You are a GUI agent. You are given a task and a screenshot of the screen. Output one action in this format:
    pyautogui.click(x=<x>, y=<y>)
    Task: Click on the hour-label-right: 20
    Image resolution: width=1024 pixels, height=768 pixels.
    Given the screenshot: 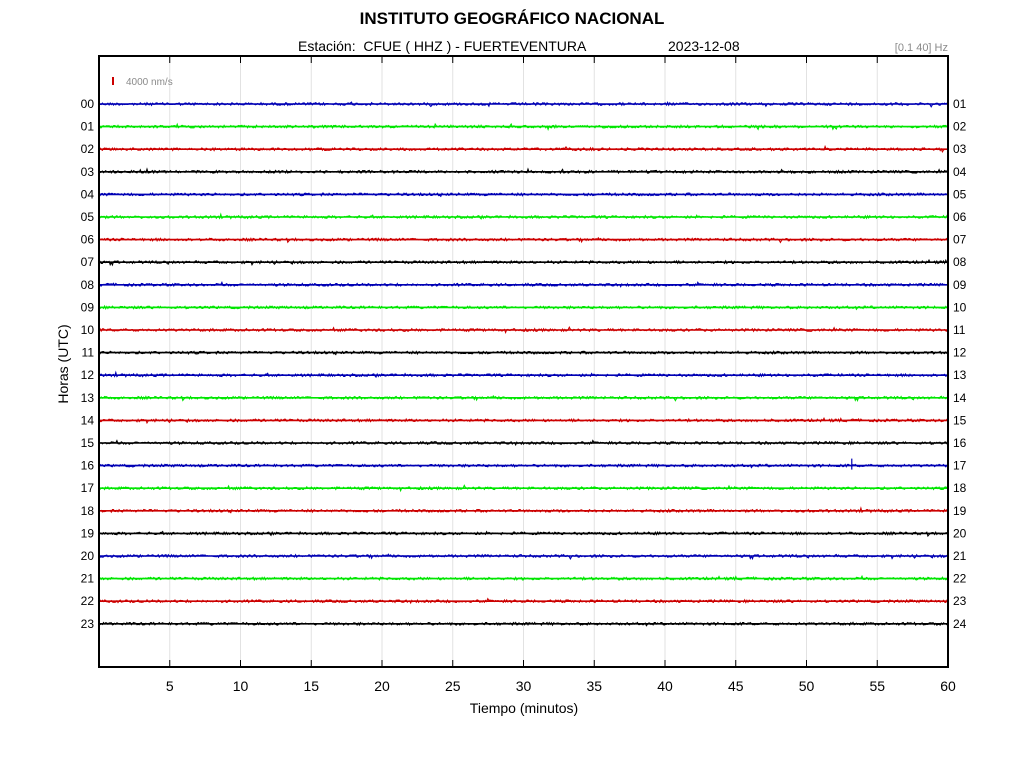 What is the action you would take?
    pyautogui.click(x=960, y=533)
    